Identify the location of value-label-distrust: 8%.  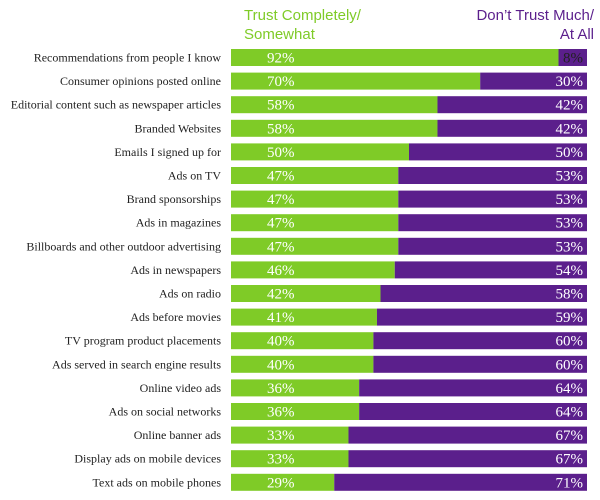
(573, 59).